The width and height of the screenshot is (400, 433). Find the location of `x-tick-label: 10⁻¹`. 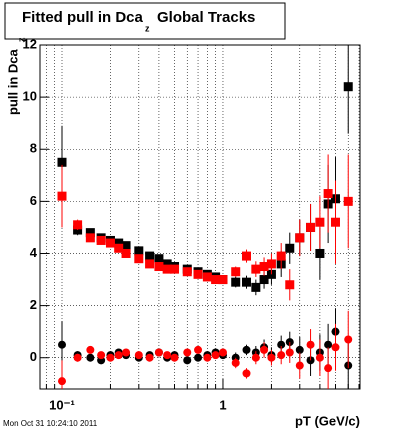

x-tick-label: 10⁻¹ is located at coordinates (62, 404).